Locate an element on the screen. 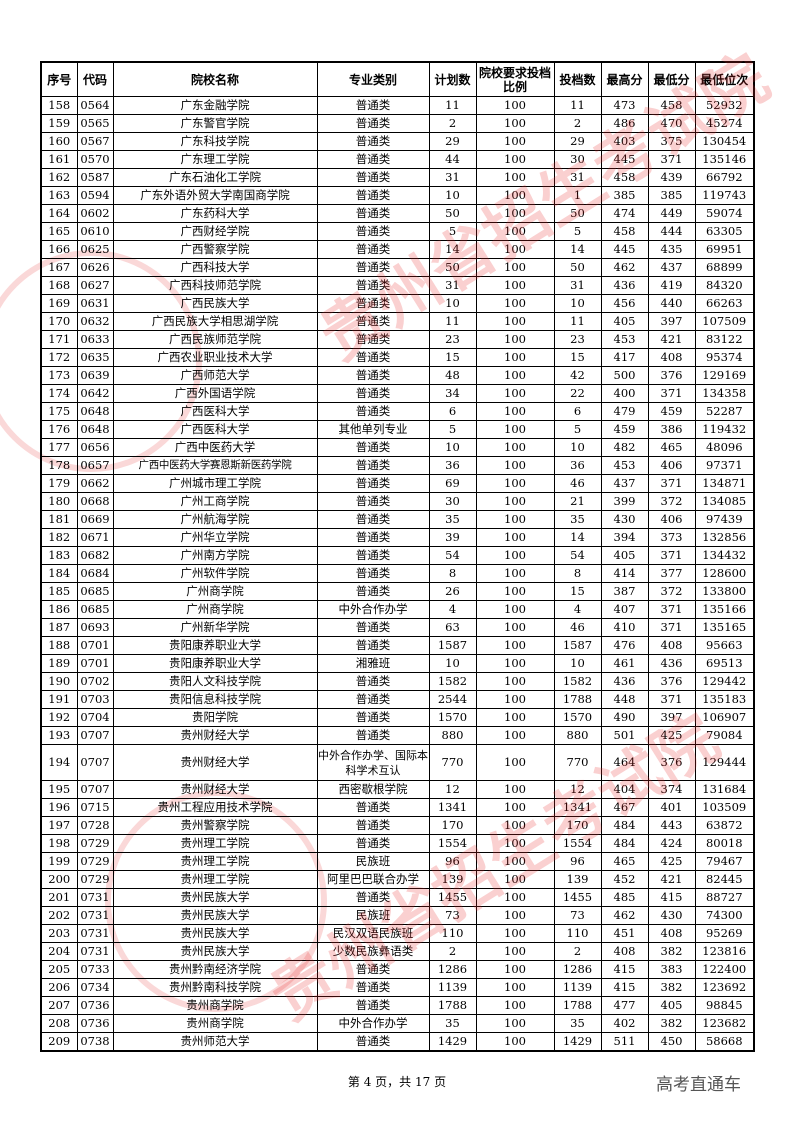 This screenshot has height=1123, width=794. cell-min-rank: 135166 is located at coordinates (724, 609).